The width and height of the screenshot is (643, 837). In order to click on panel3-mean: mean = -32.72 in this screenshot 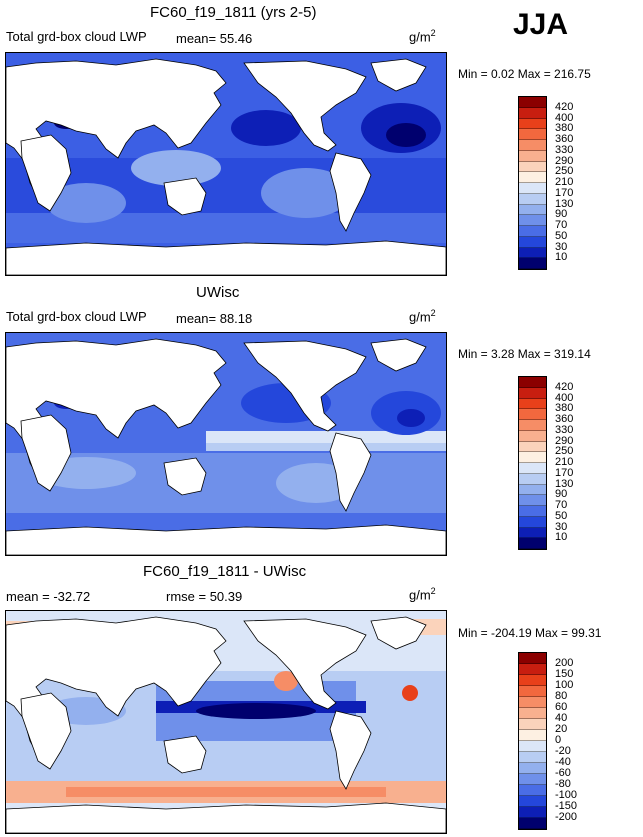, I will do `click(48, 596)`.